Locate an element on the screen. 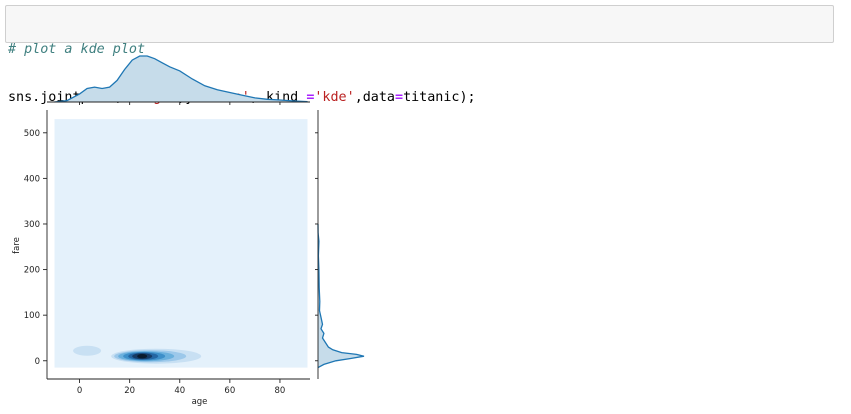  y-tick-label: 400 is located at coordinates (32, 179).